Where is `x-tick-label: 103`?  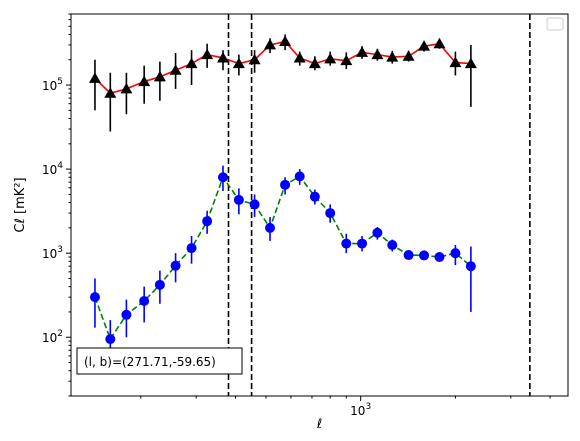 x-tick-label: 103 is located at coordinates (360, 410).